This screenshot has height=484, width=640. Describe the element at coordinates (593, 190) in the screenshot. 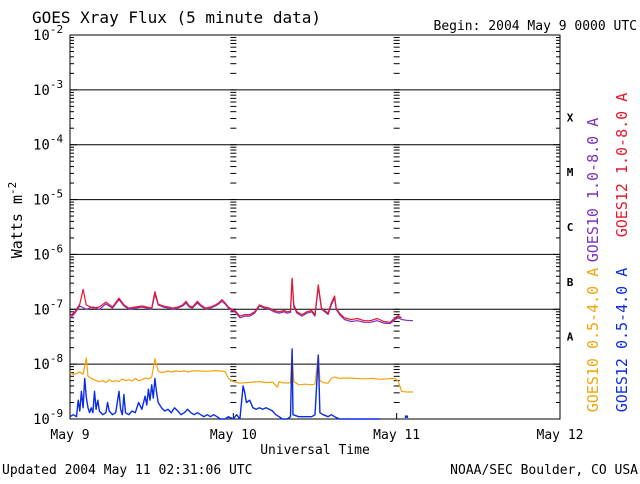

I see `legend-entry-0: GOES10 1.0-8.0 A` at that location.